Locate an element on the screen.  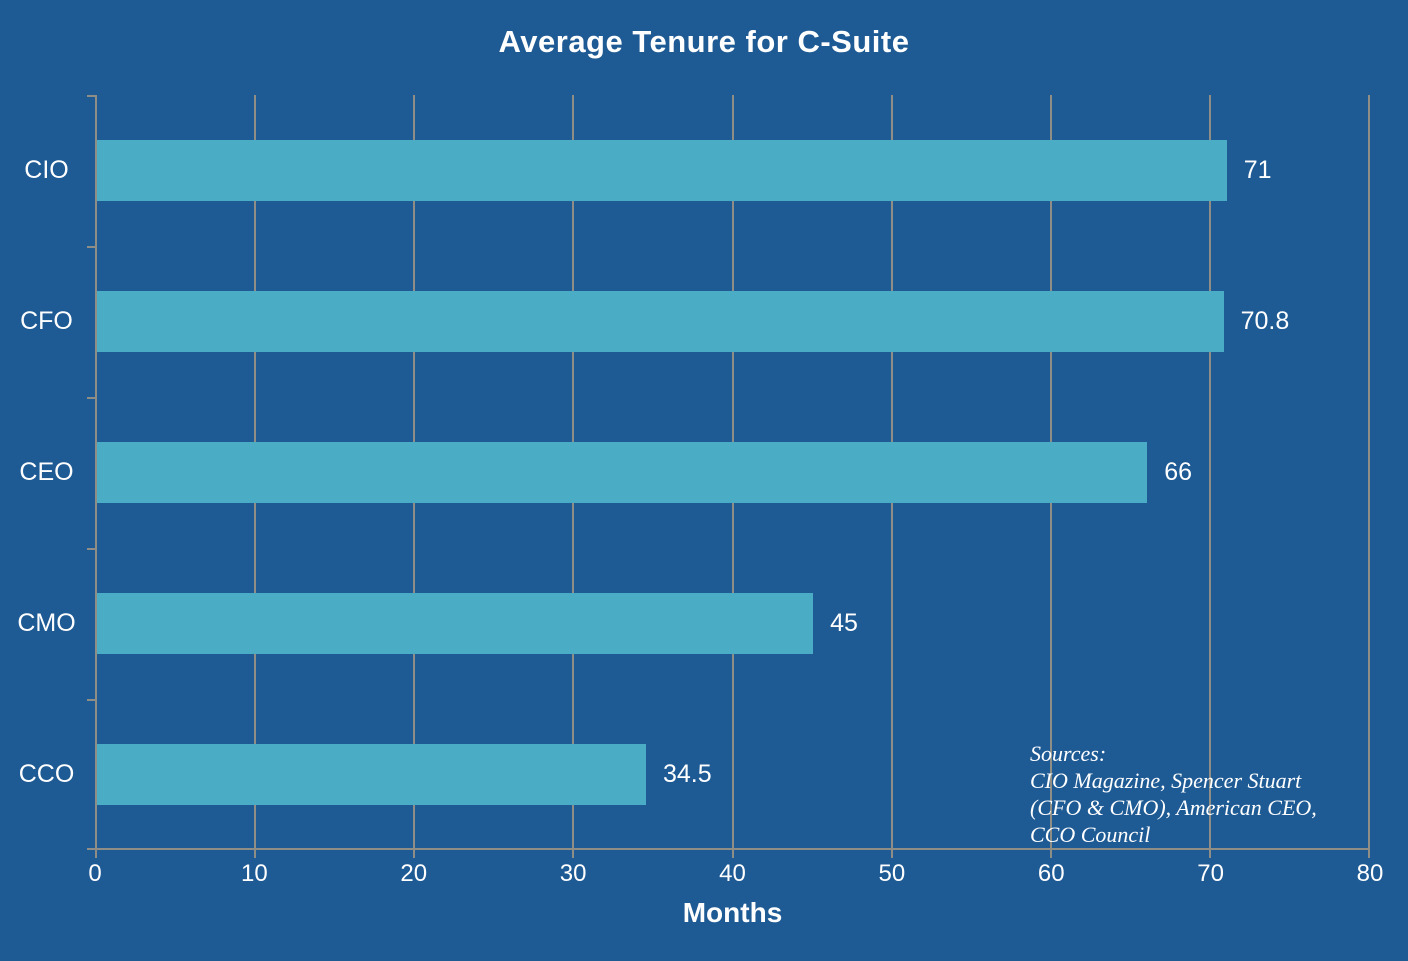
bar-row-cco: 34.5 is located at coordinates (733, 774).